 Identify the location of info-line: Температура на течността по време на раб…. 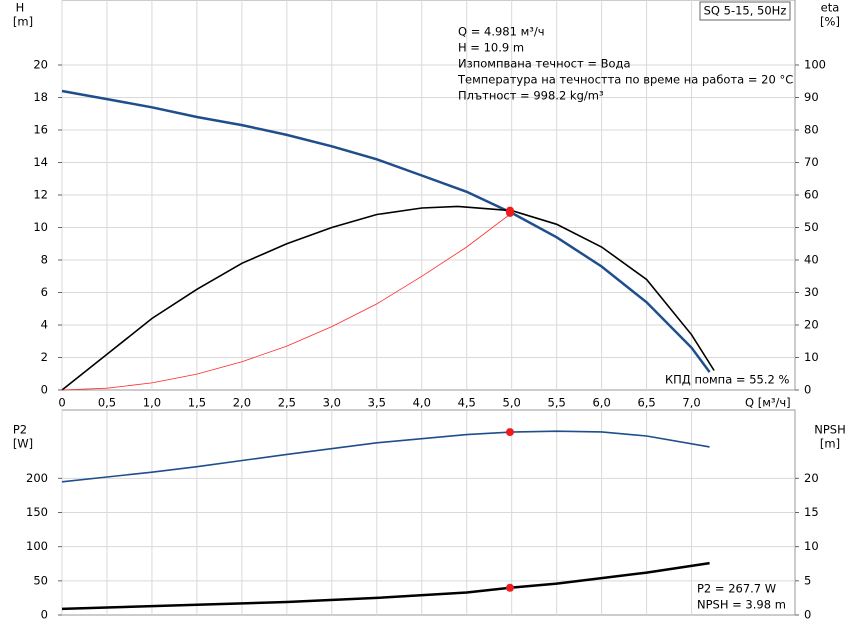
(625, 80).